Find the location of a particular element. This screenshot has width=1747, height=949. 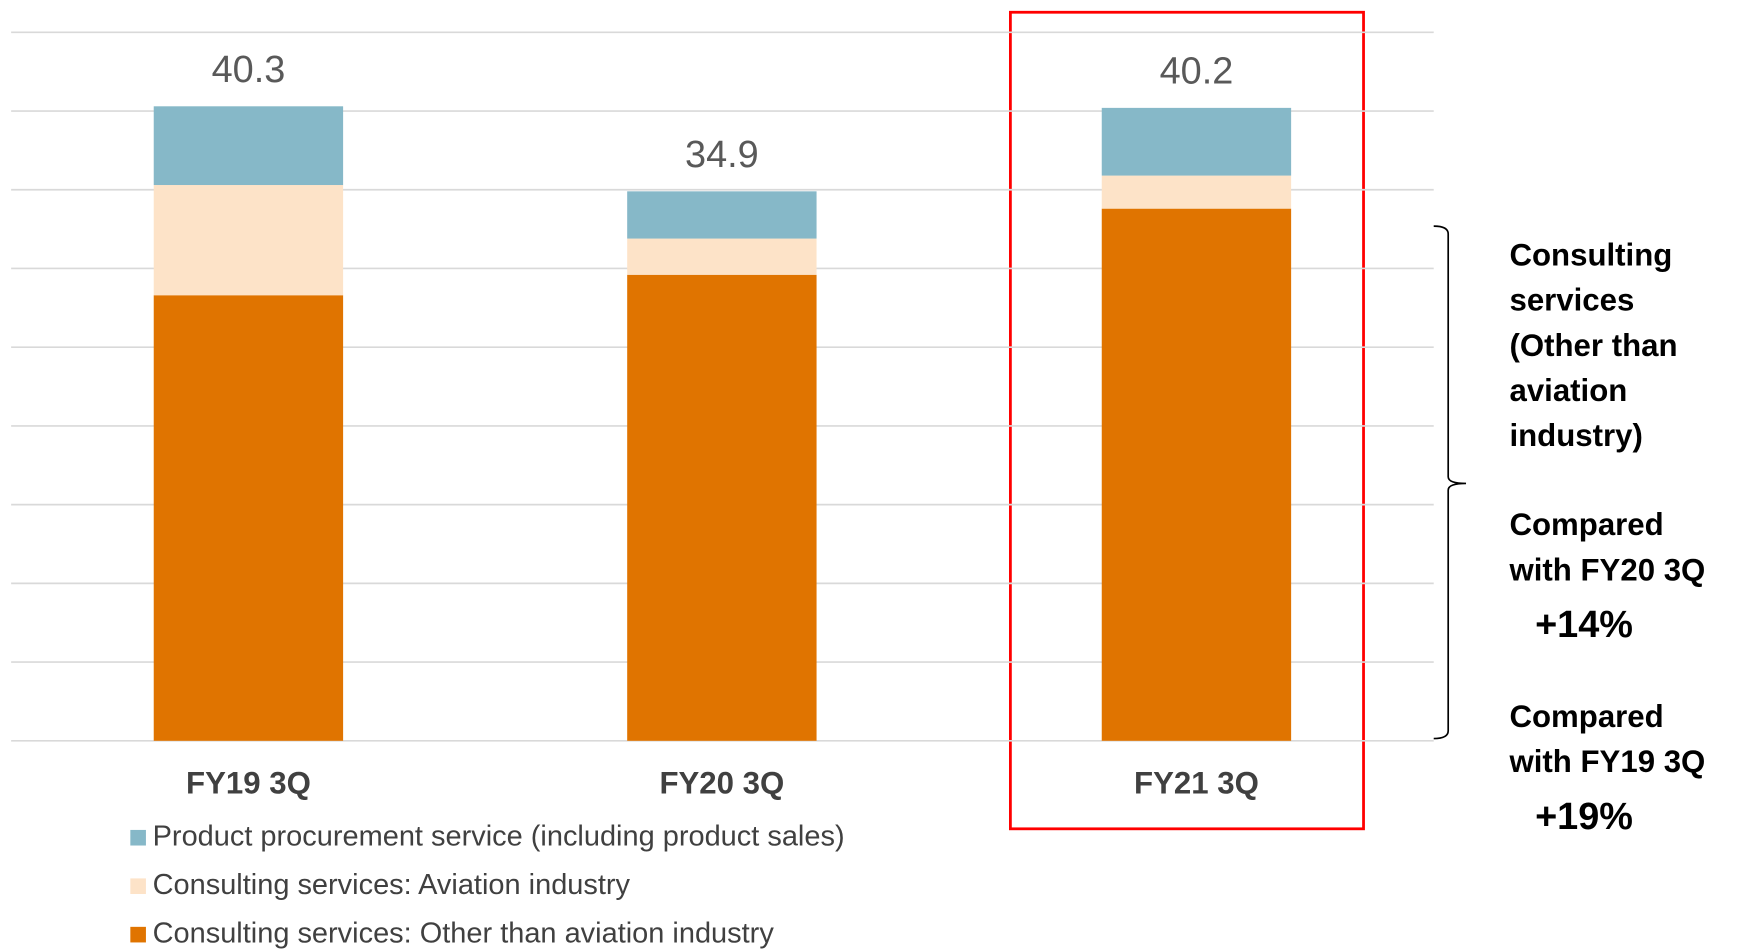

annotation-heading: Consulting is located at coordinates (1590, 255).